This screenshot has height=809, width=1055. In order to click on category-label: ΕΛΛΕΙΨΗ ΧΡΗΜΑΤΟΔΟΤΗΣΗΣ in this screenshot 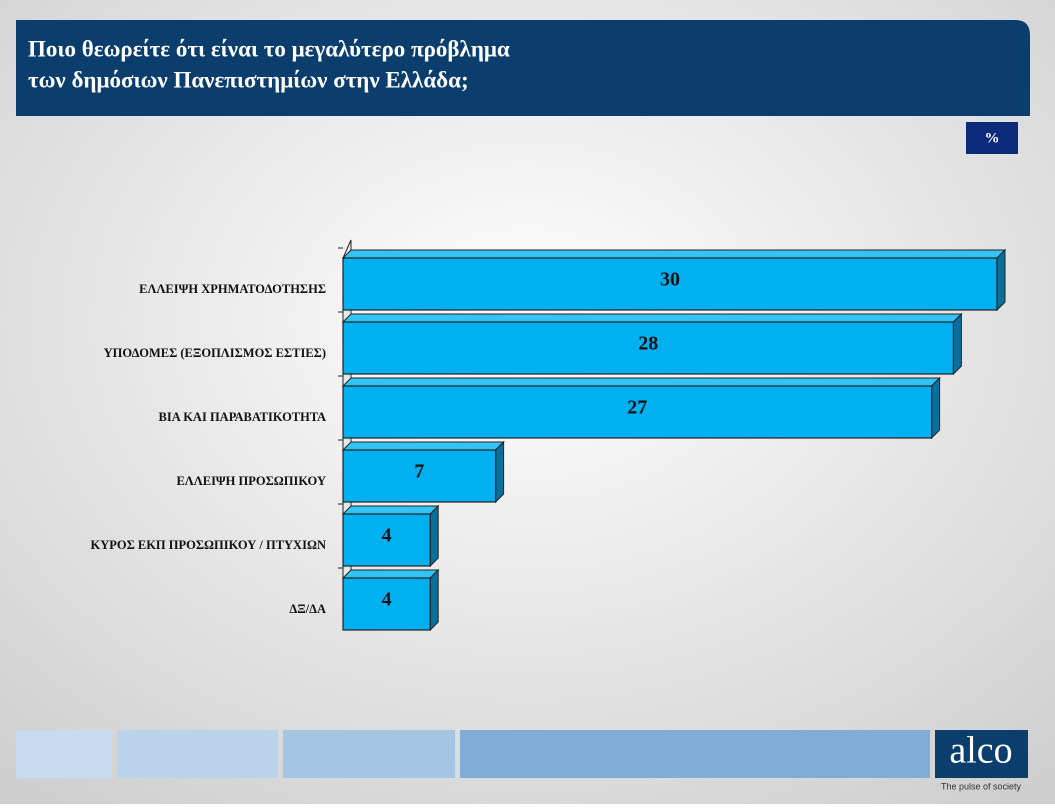, I will do `click(232, 289)`.